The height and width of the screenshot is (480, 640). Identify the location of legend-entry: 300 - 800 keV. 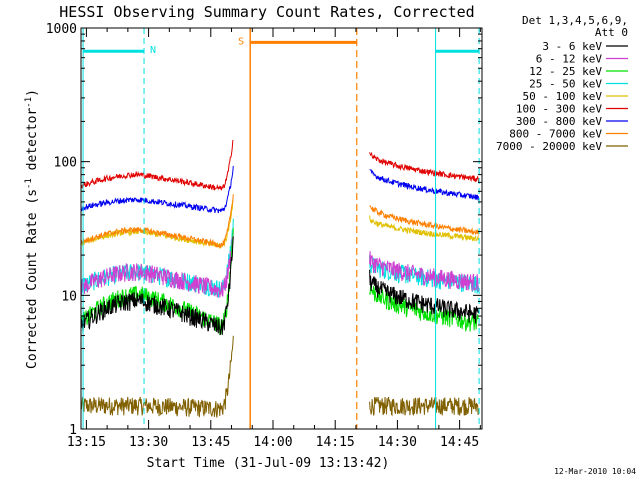
(559, 121).